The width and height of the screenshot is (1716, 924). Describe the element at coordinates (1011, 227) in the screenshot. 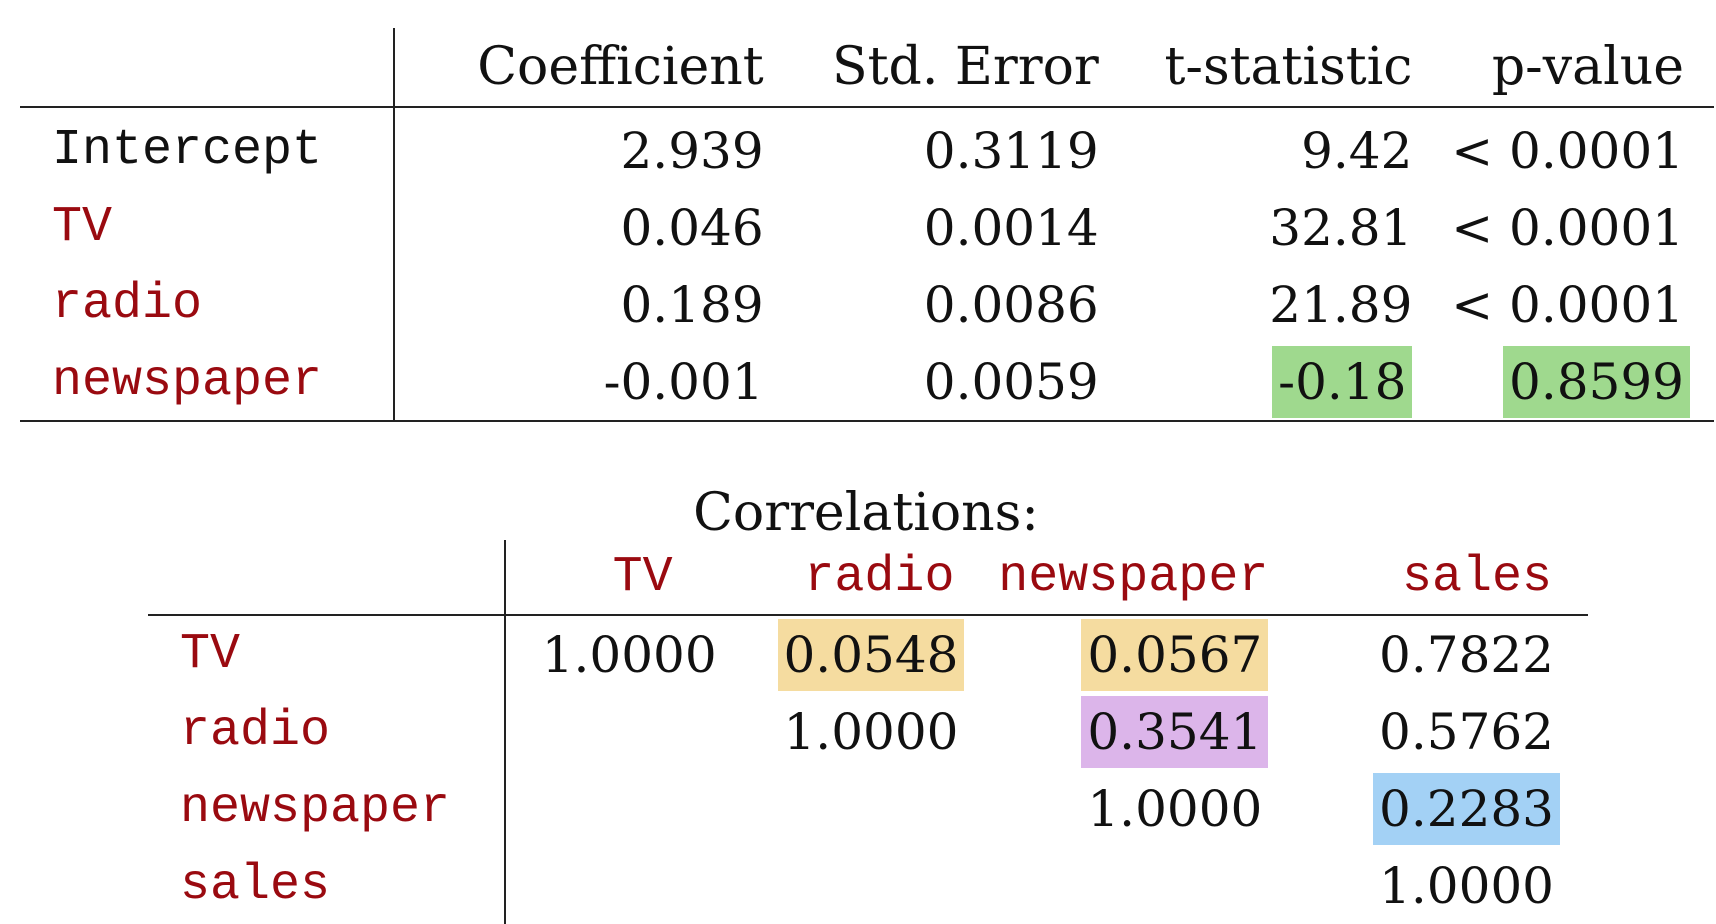

I see `std-error-value: 0.0014` at that location.